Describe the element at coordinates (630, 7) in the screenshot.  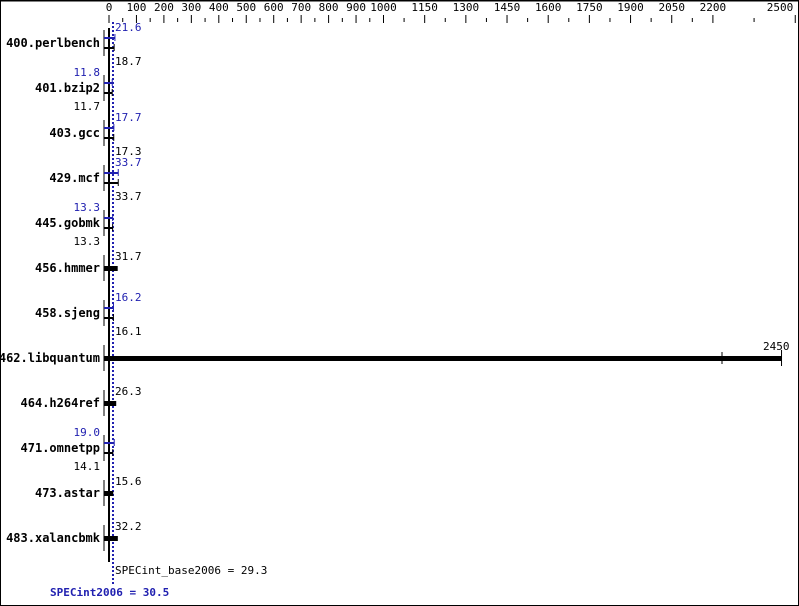
I see `x-tick-label: 1900` at that location.